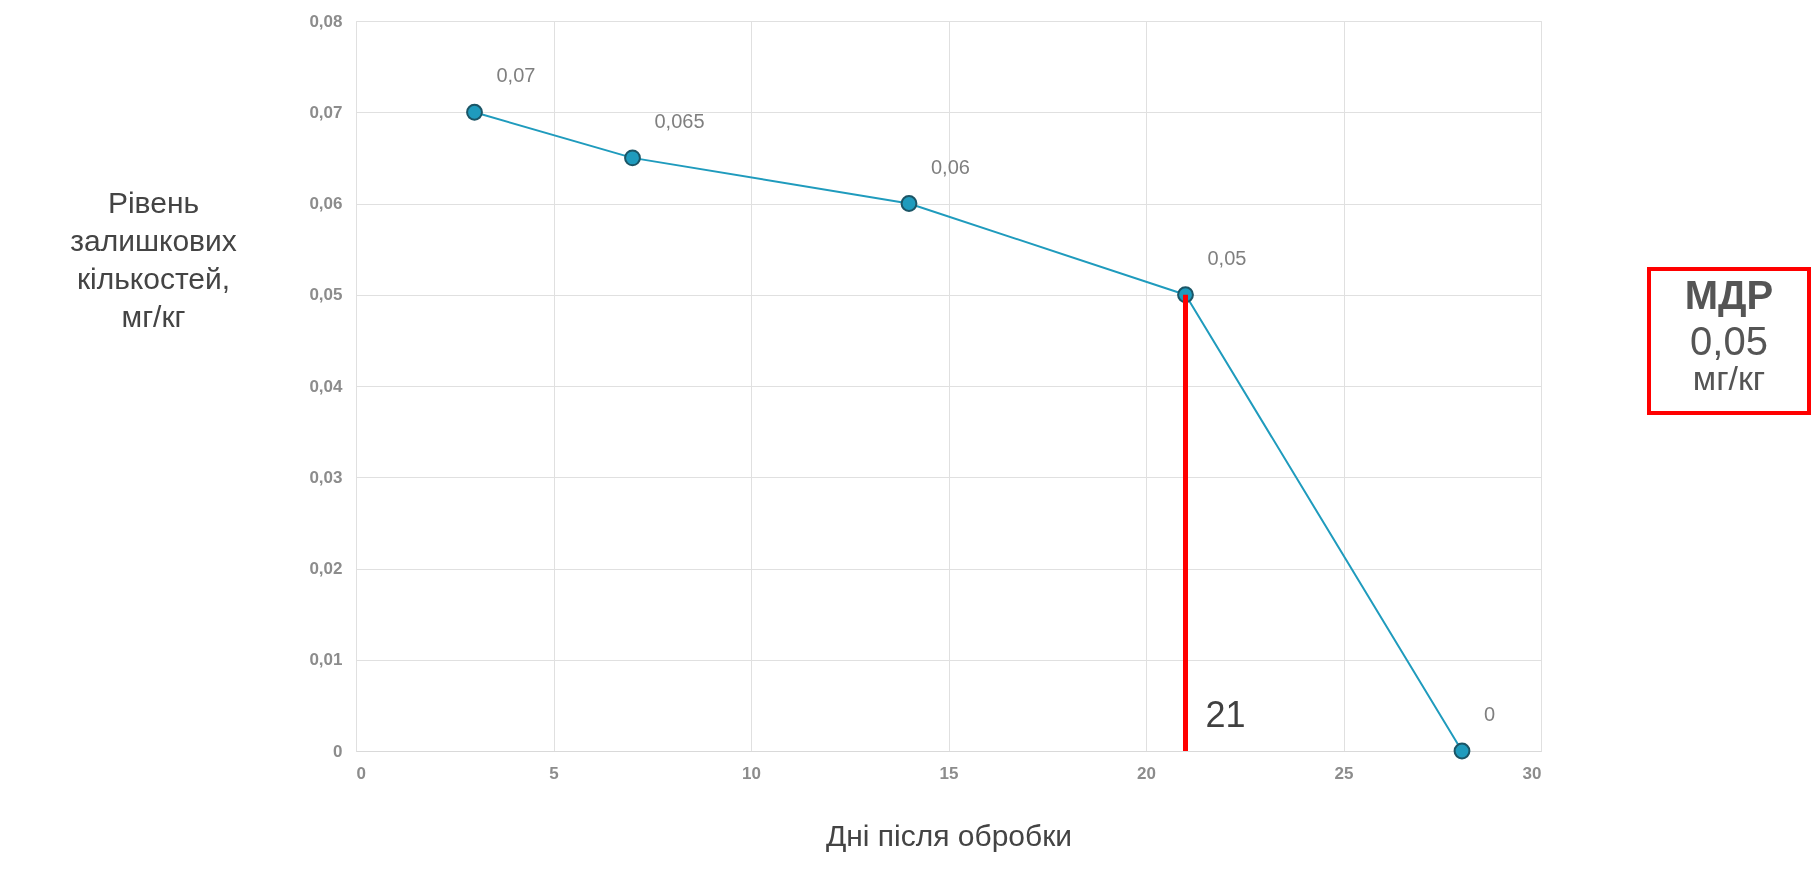 The image size is (1812, 871). What do you see at coordinates (1146, 773) in the screenshot?
I see `x-tick-label: 20` at bounding box center [1146, 773].